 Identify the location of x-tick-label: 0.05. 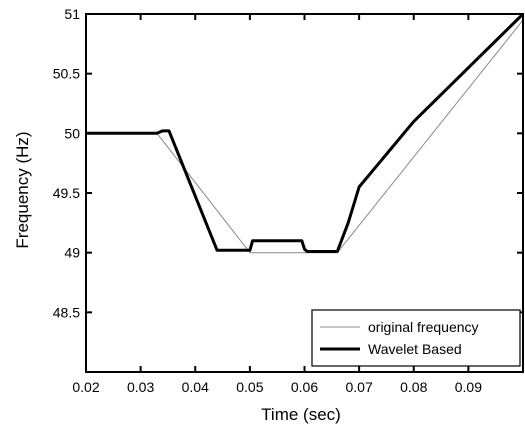
(249, 387).